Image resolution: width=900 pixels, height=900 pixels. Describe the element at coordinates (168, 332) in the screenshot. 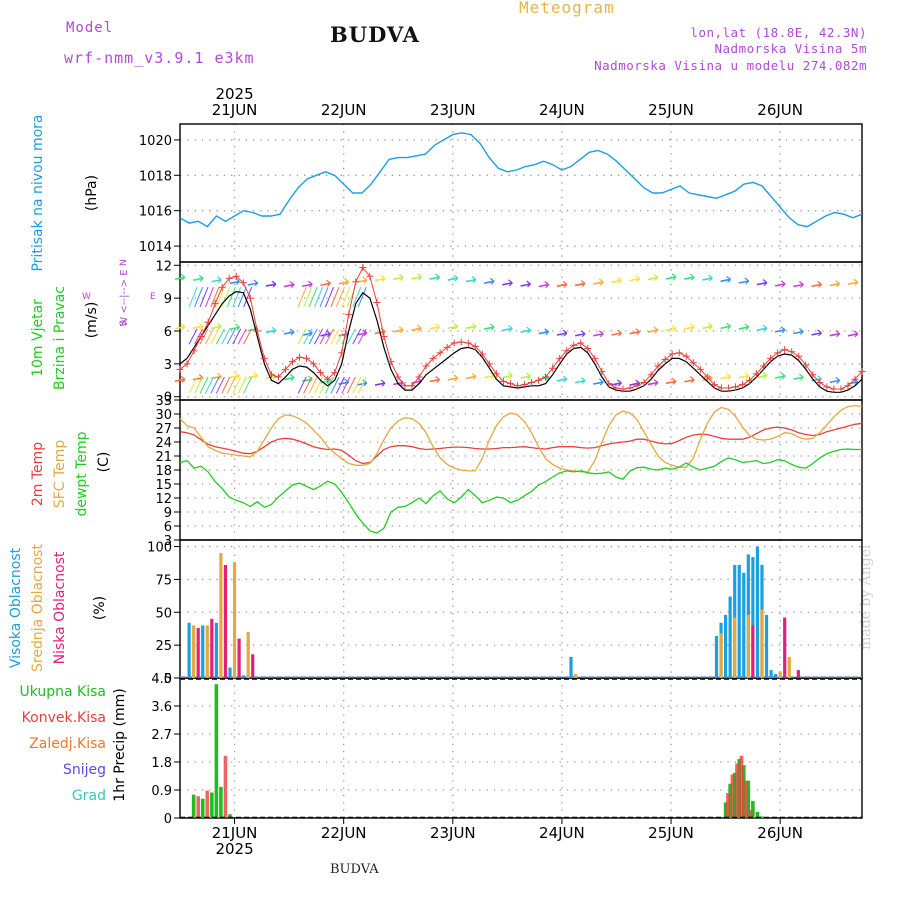

I see `wind-y-tick-label: 6` at that location.